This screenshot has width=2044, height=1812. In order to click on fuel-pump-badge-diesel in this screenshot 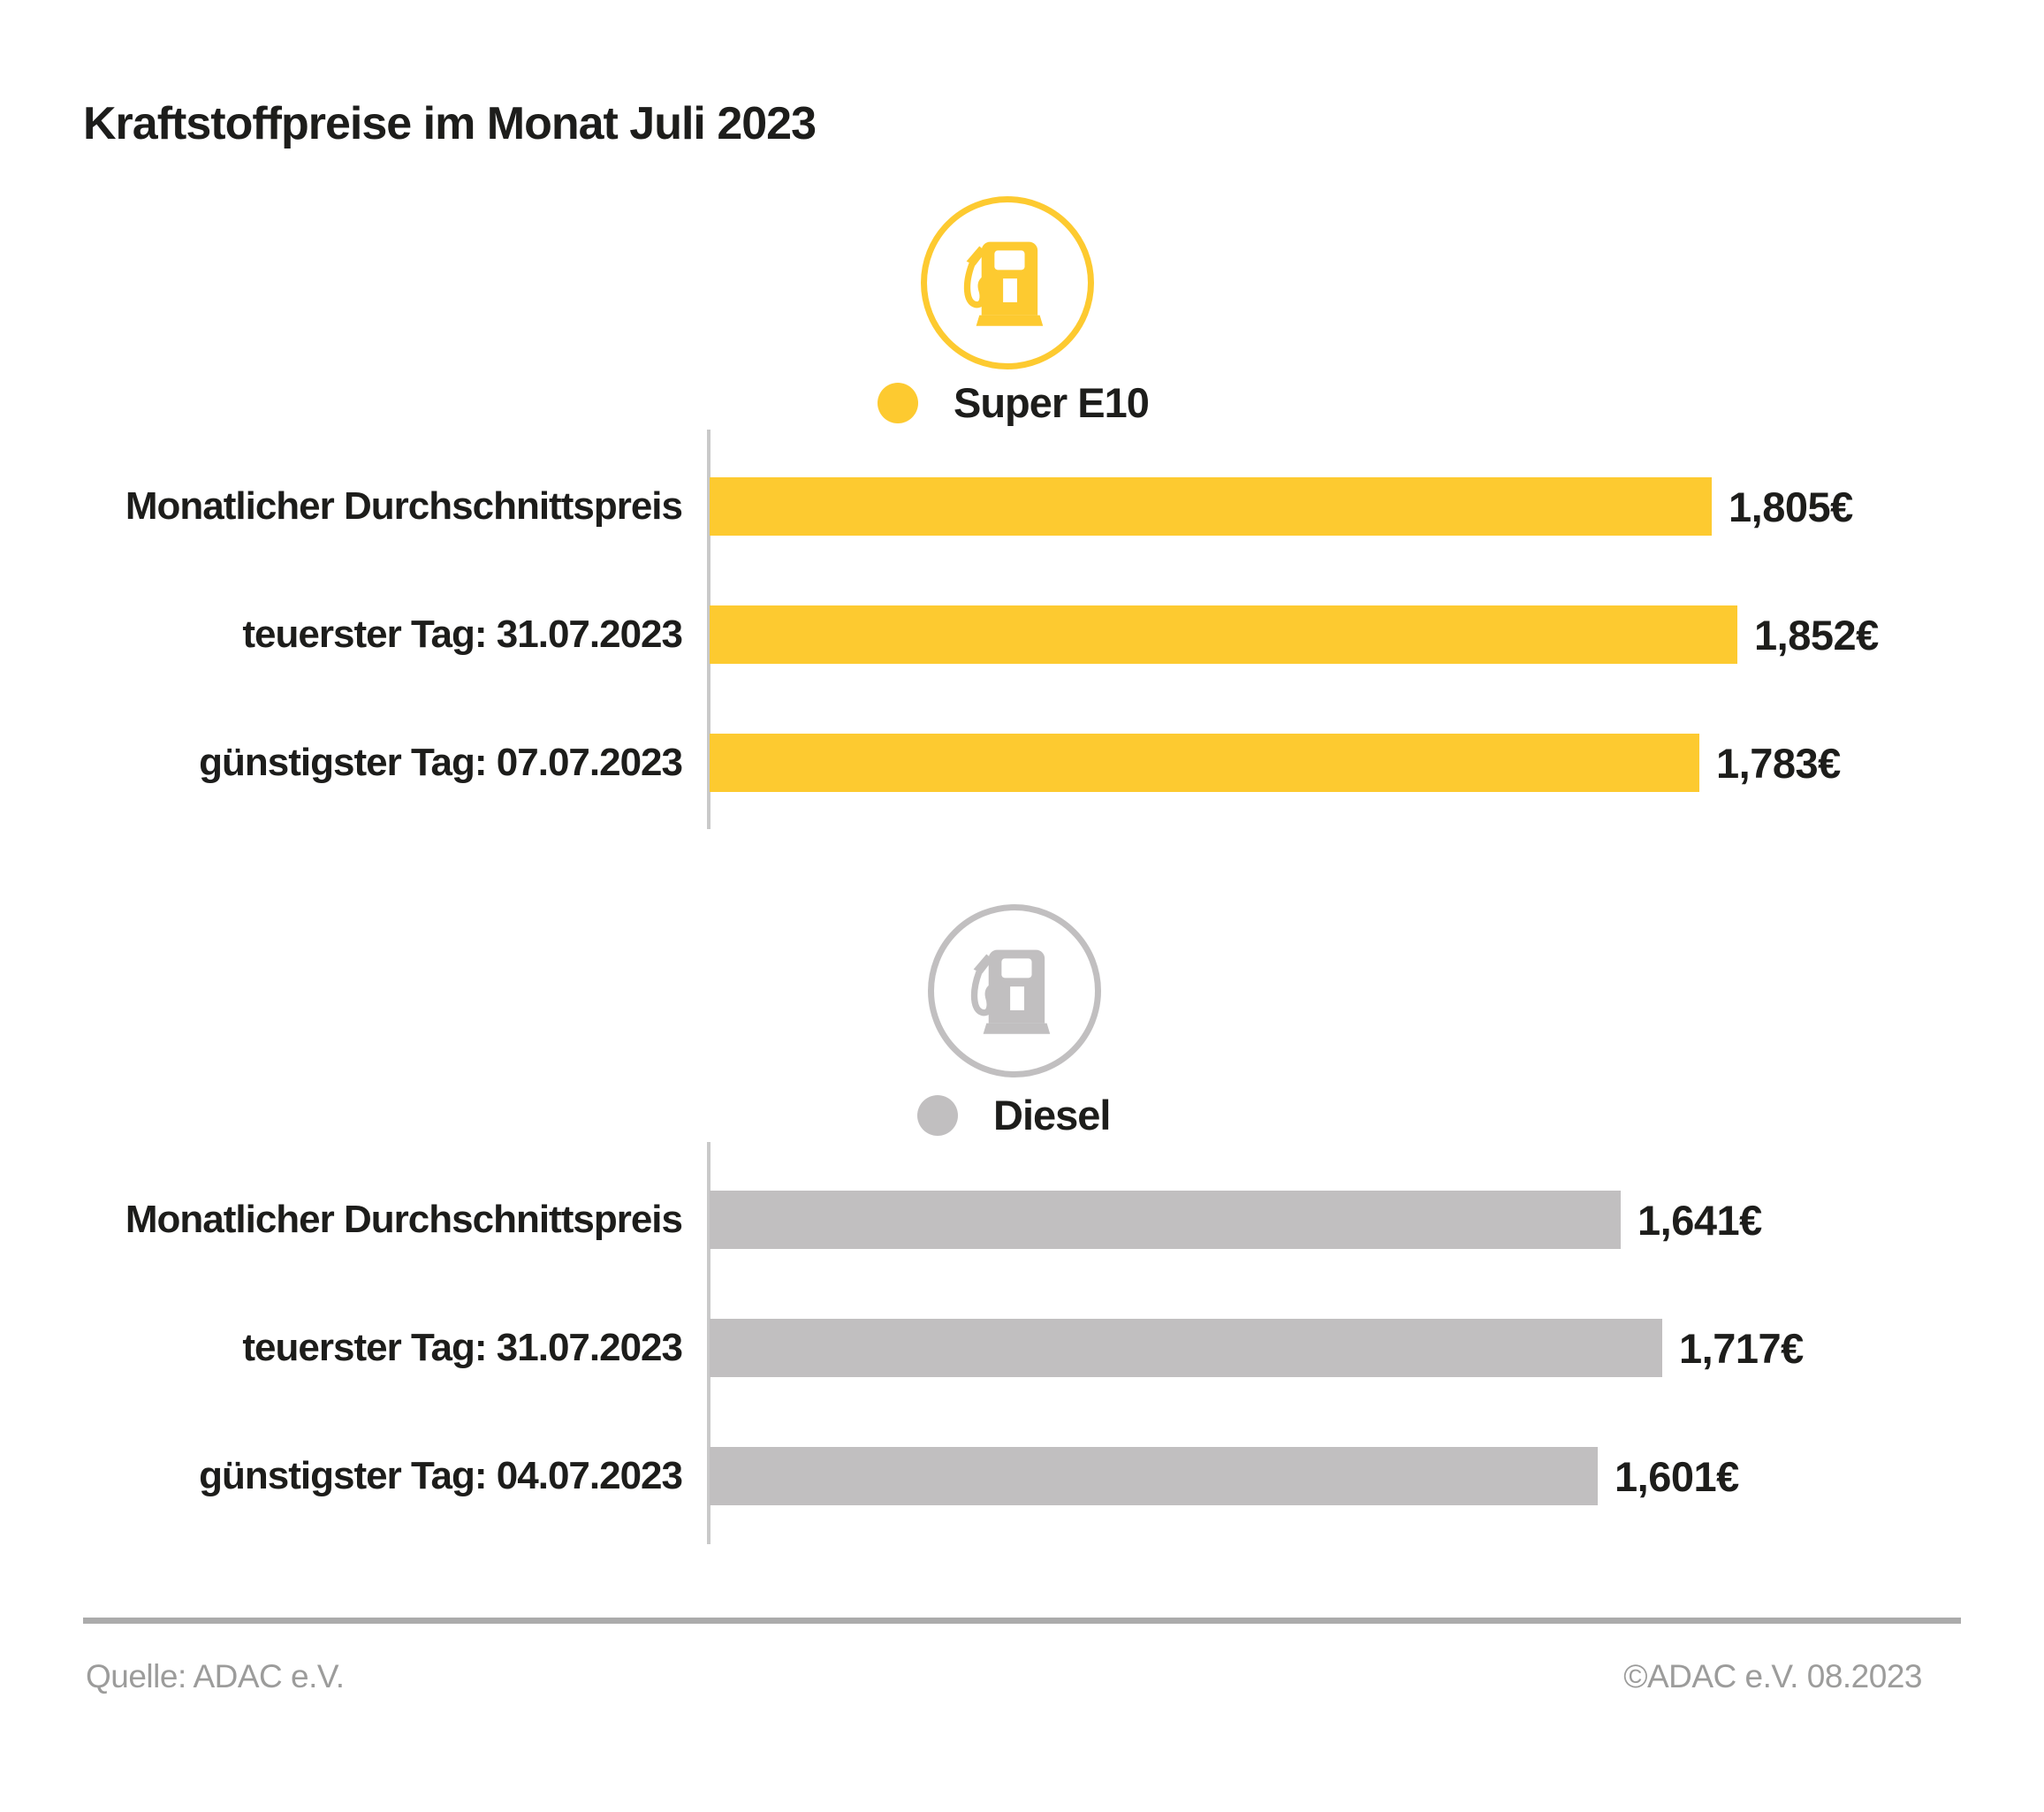, I will do `click(1014, 990)`.